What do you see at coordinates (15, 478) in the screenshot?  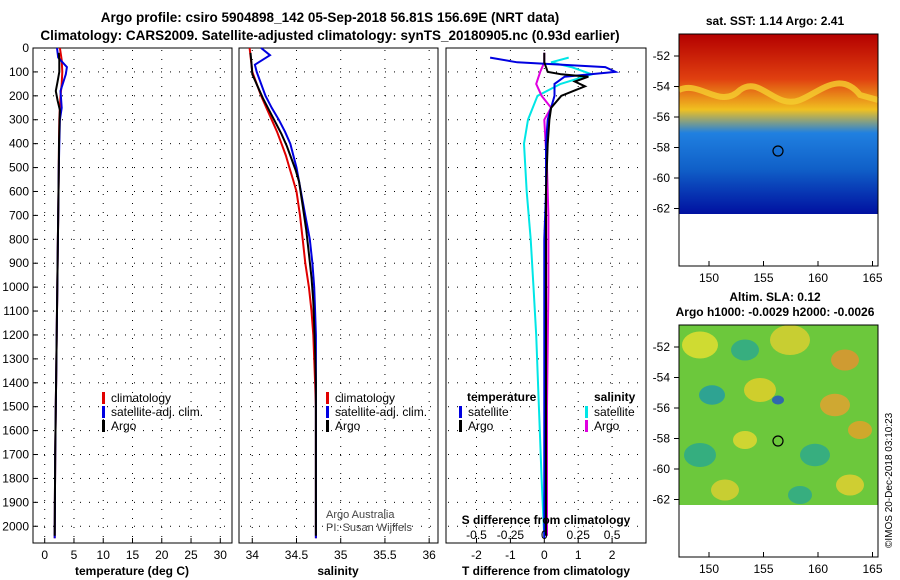 I see `y-tick-label: 1800` at bounding box center [15, 478].